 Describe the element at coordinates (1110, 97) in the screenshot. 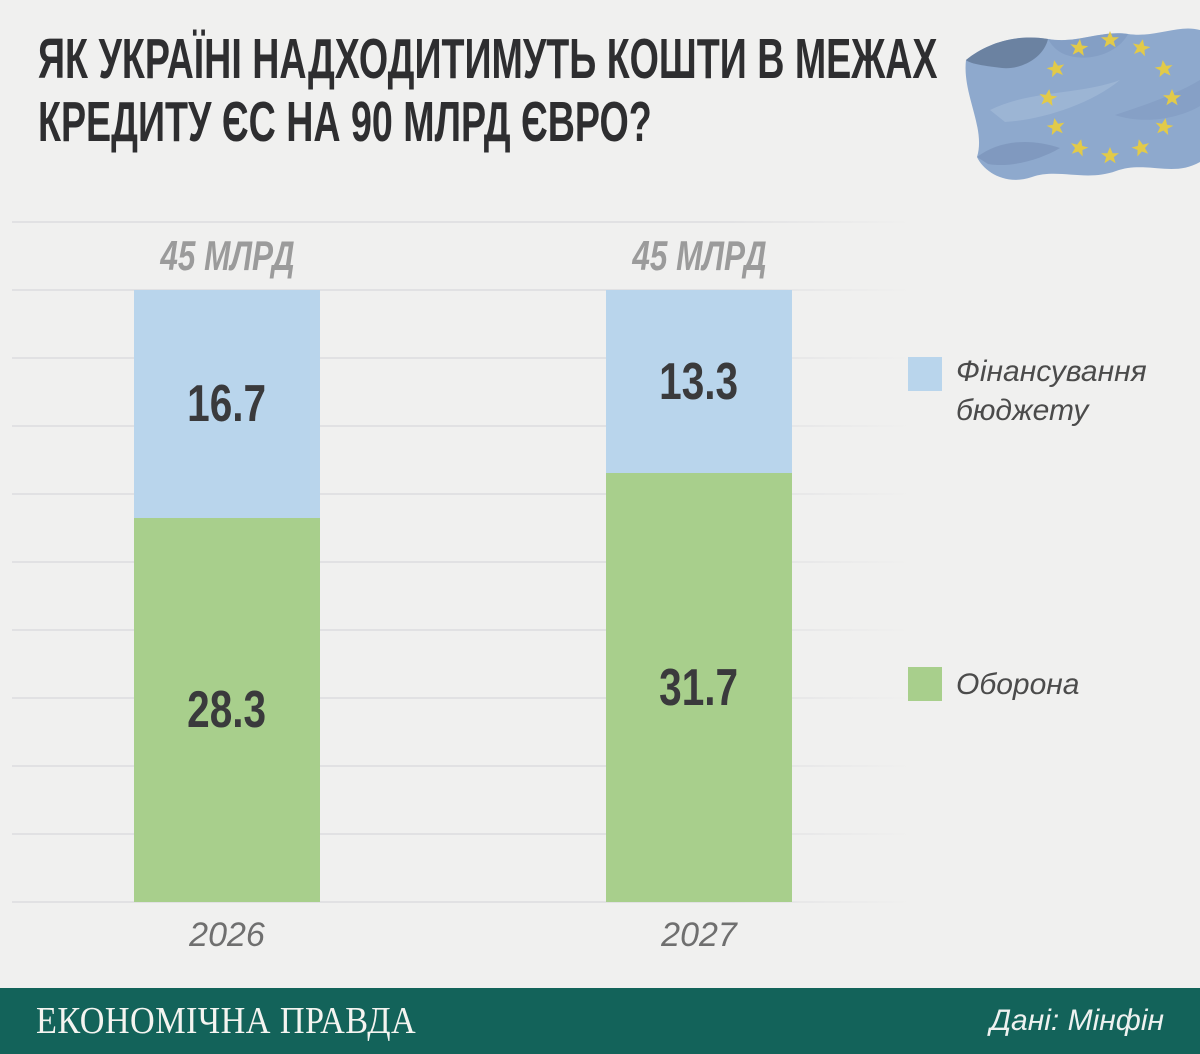

I see `eu-flag-stars` at that location.